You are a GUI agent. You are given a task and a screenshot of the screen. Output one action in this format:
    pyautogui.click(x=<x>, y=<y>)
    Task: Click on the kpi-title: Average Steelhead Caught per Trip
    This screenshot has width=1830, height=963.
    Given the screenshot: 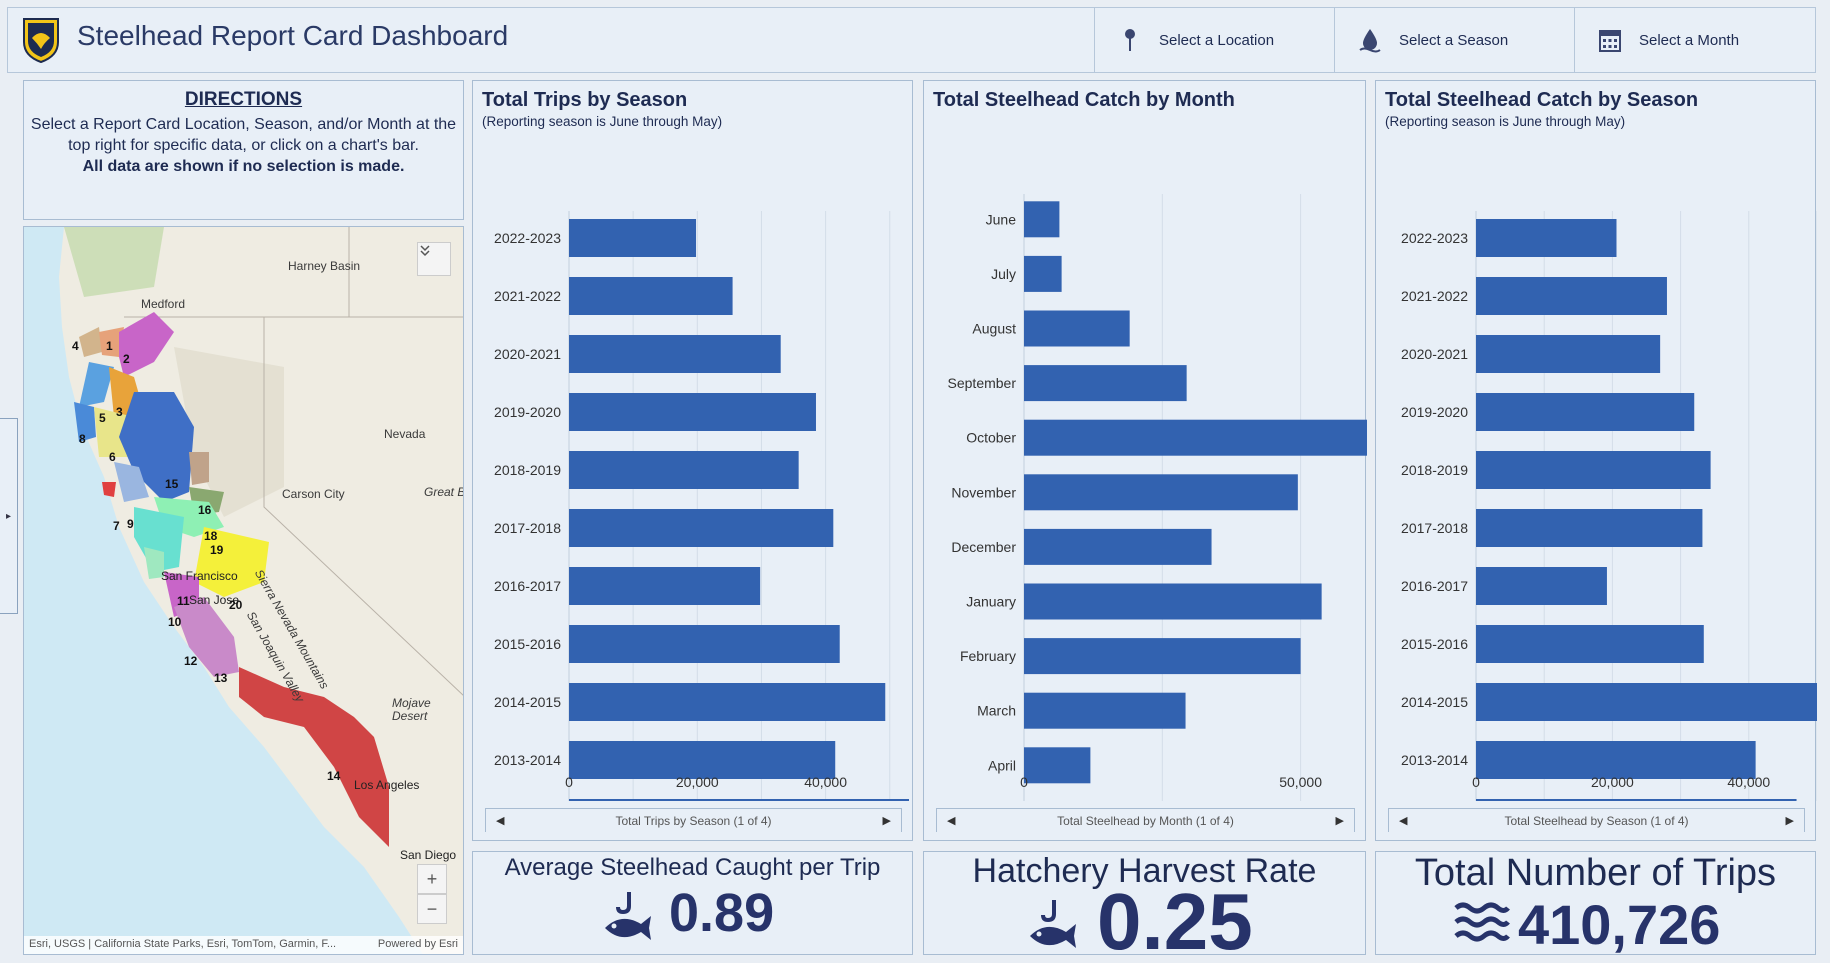 What is the action you would take?
    pyautogui.click(x=692, y=867)
    